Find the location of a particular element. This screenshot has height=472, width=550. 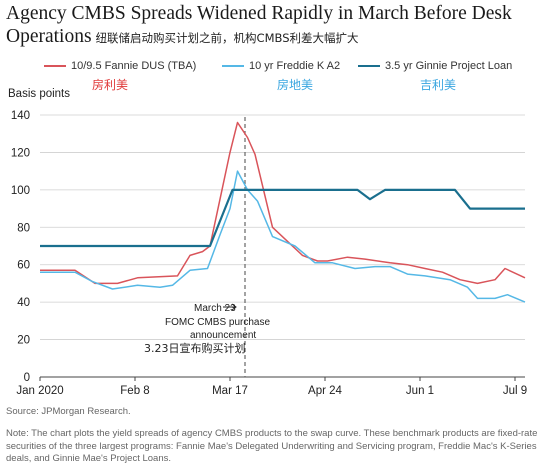

y-tick-label: 0 is located at coordinates (27, 378).